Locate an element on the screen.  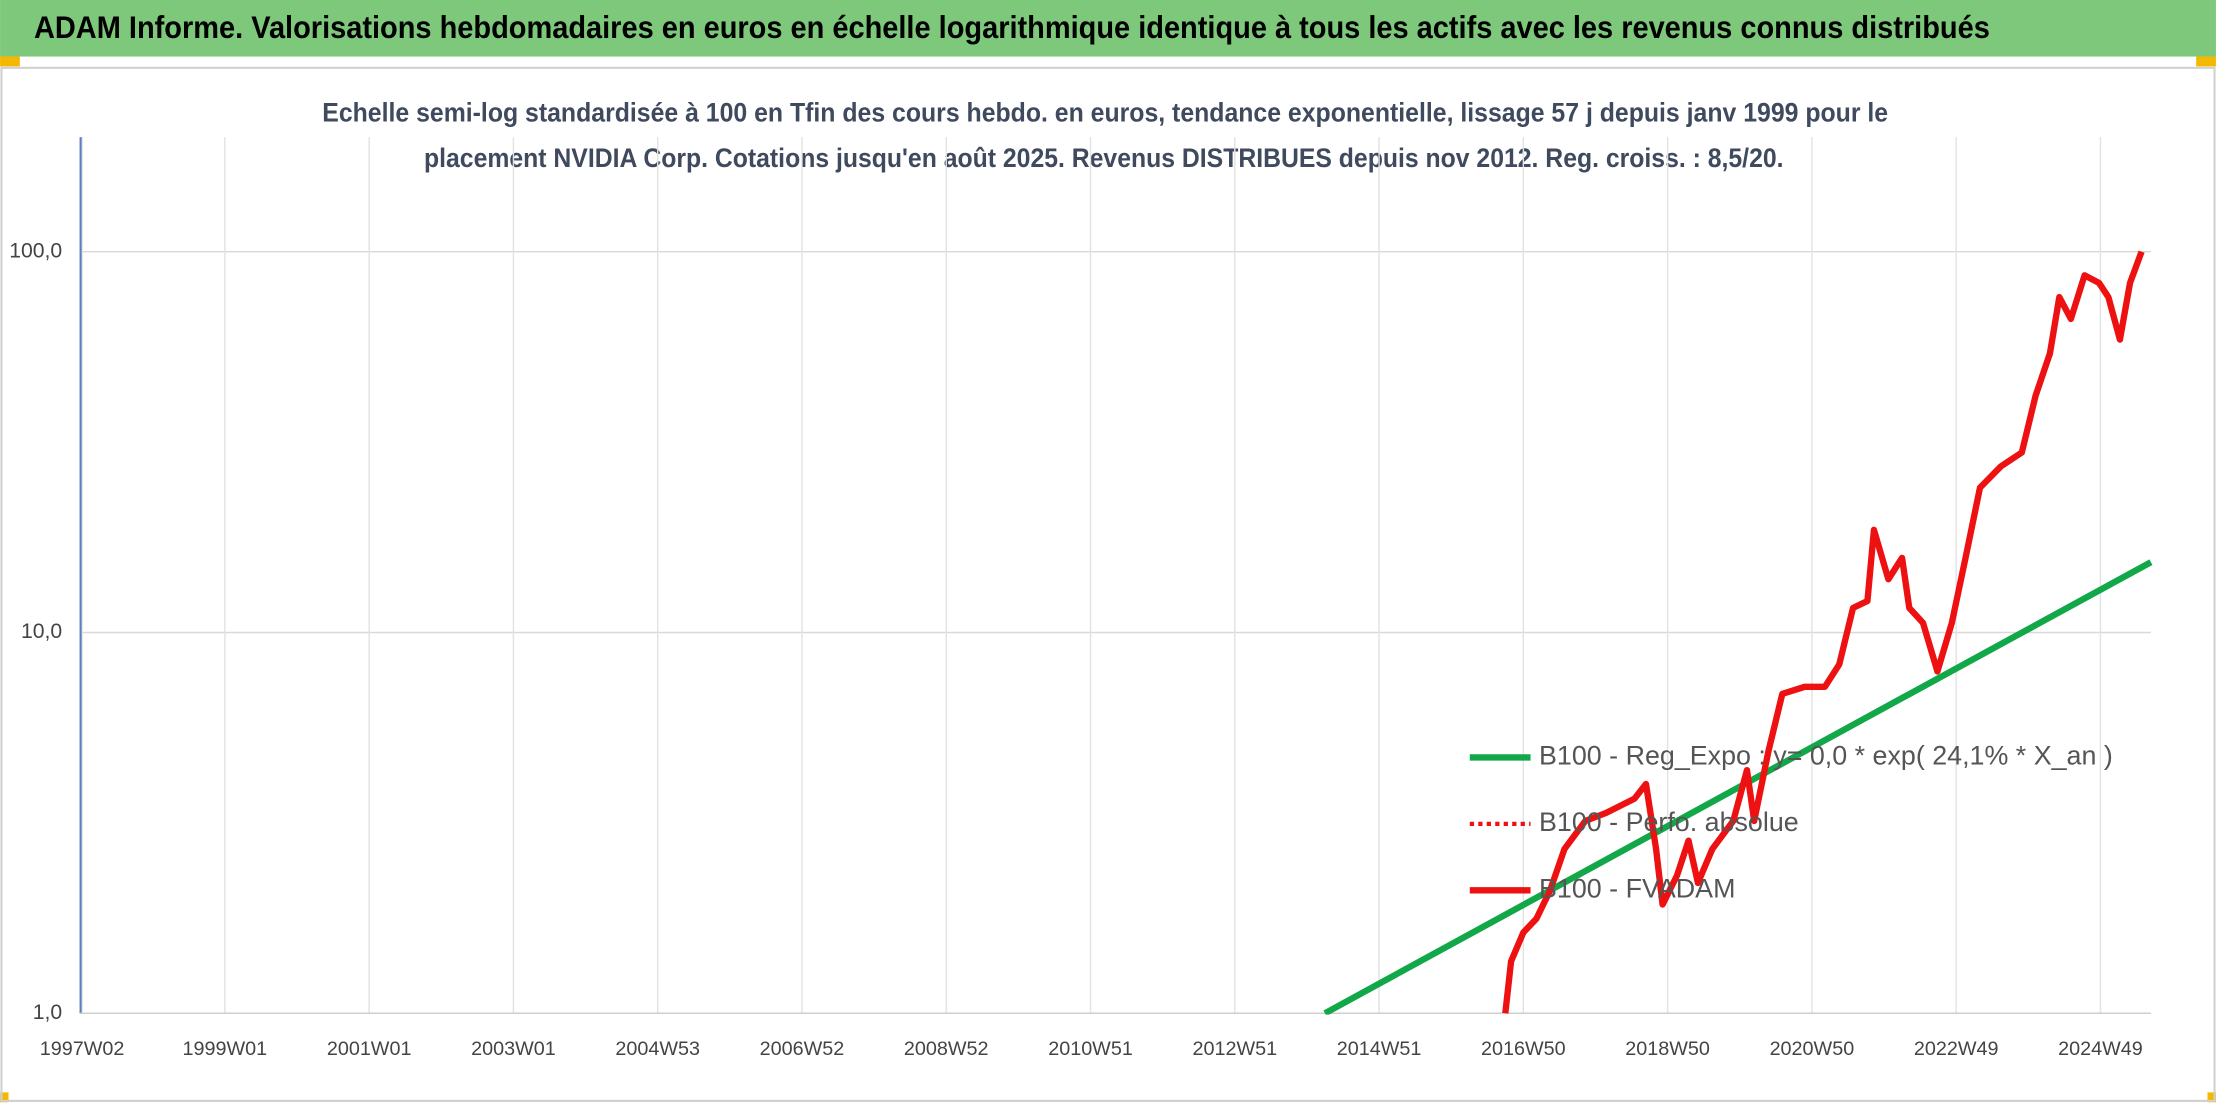
x-tick-label: 2010W51 is located at coordinates (1090, 1049).